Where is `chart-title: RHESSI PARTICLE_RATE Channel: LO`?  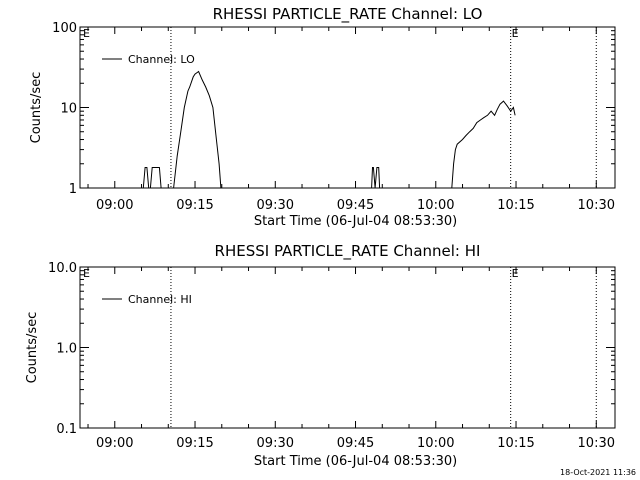 chart-title: RHESSI PARTICLE_RATE Channel: LO is located at coordinates (348, 14).